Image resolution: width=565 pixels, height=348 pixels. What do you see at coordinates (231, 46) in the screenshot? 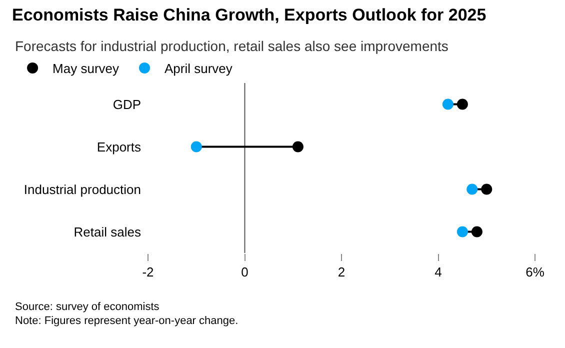
I see `chart-subtitle: Forecasts for industrial production, retail sales also see improvements` at bounding box center [231, 46].